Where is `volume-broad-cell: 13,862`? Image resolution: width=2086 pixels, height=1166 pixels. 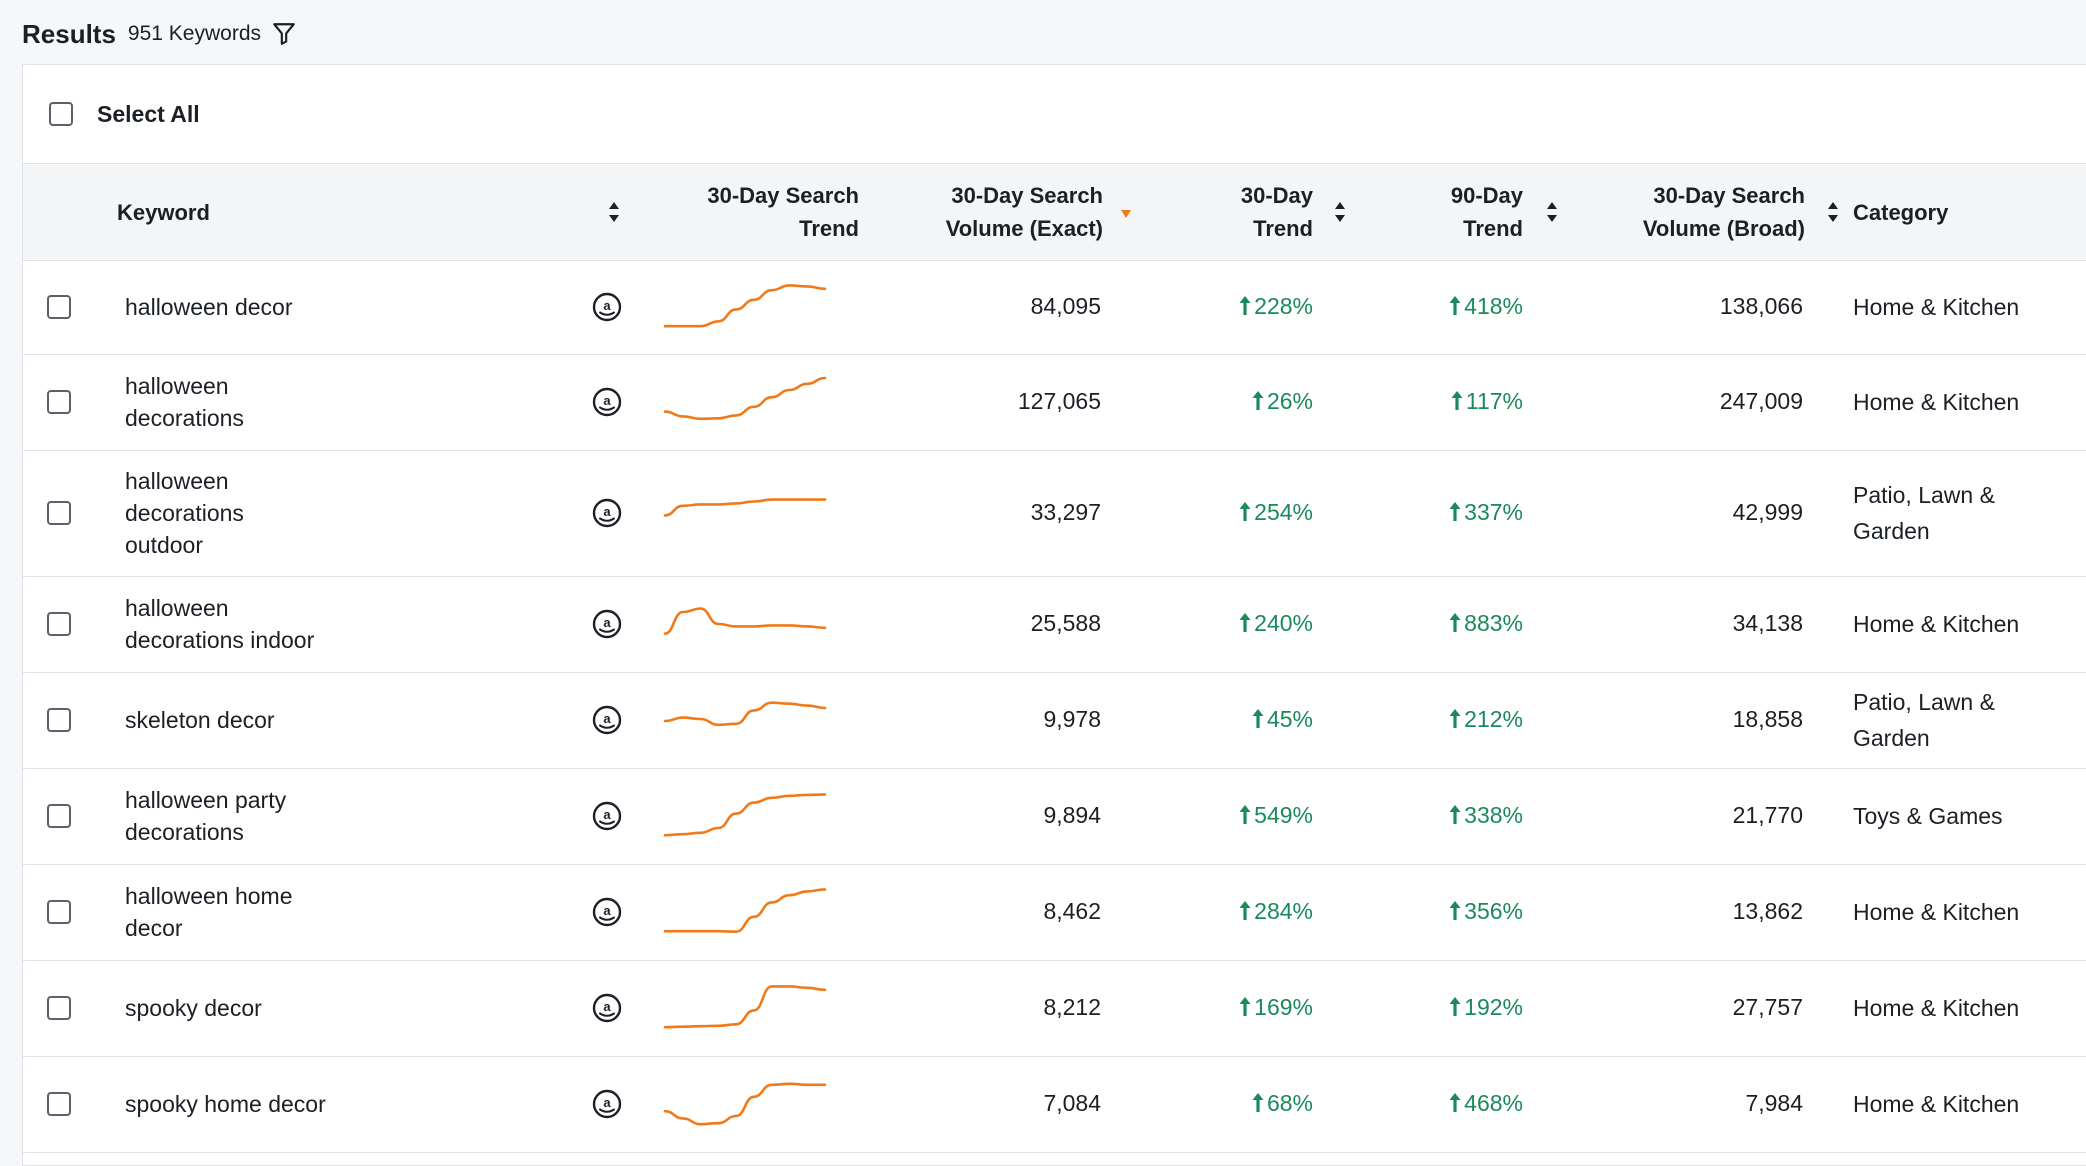
volume-broad-cell: 13,862 is located at coordinates (1767, 911).